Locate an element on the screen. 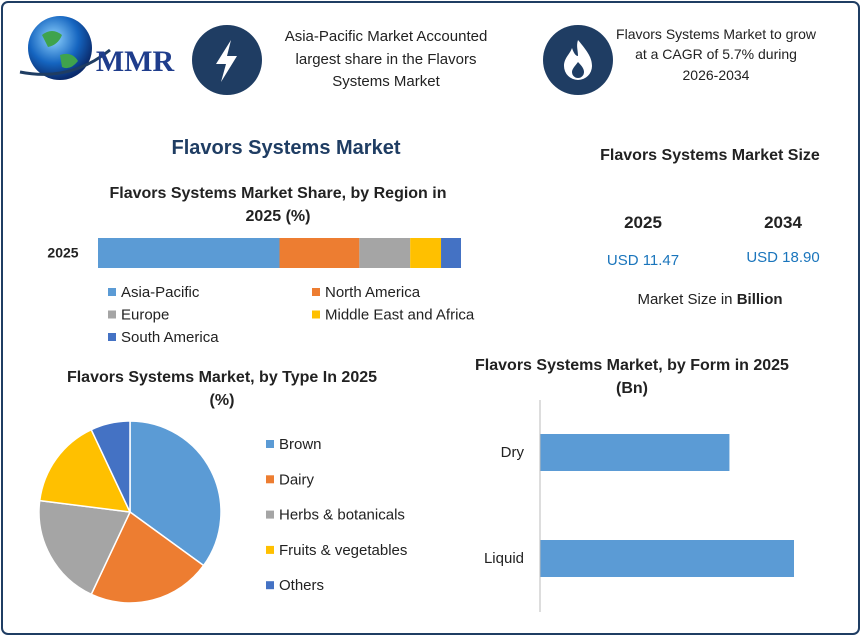 The image size is (861, 636). size-title: Flavors Systems Market Size is located at coordinates (710, 155).